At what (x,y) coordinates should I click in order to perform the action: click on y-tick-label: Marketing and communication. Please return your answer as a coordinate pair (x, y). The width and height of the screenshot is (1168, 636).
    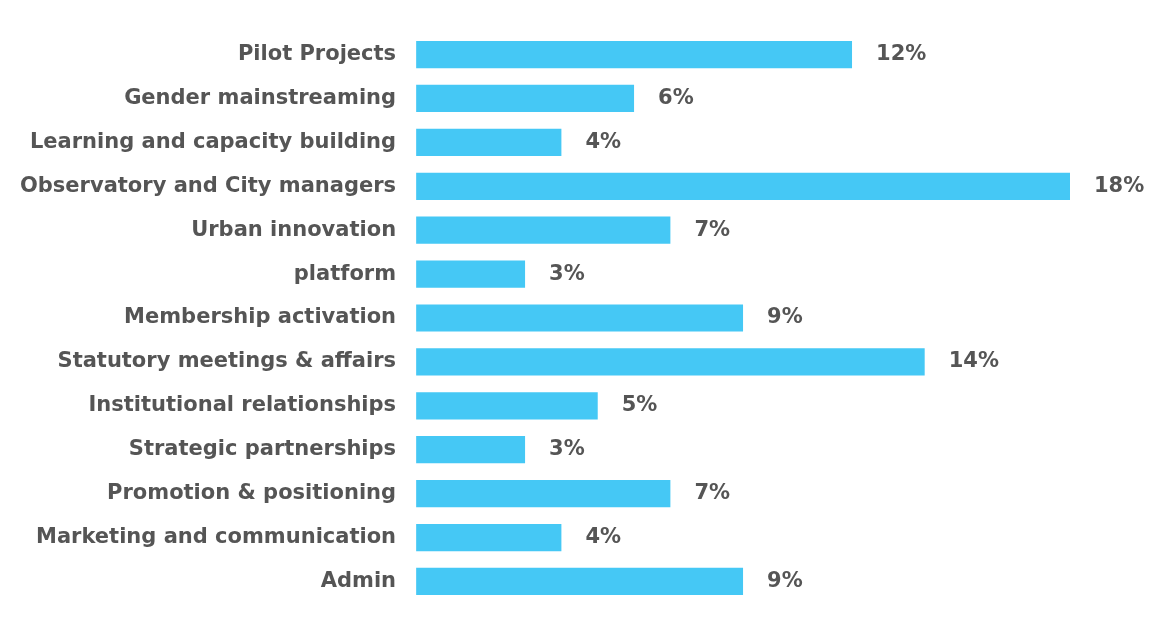
    Looking at the image, I should click on (216, 535).